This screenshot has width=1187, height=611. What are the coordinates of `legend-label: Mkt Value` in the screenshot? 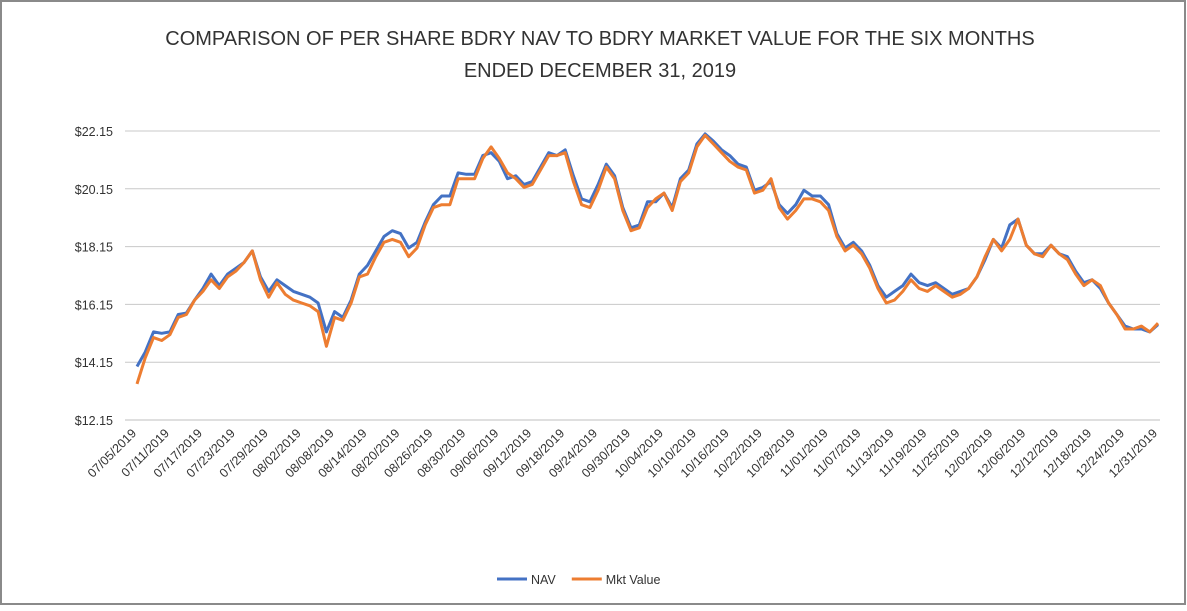 It's located at (633, 580).